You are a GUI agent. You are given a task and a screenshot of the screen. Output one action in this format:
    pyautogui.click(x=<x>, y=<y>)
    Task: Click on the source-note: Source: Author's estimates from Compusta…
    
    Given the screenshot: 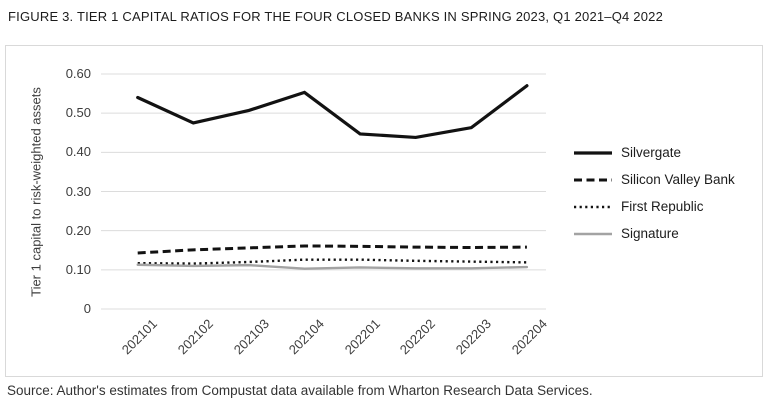 What is the action you would take?
    pyautogui.click(x=300, y=390)
    